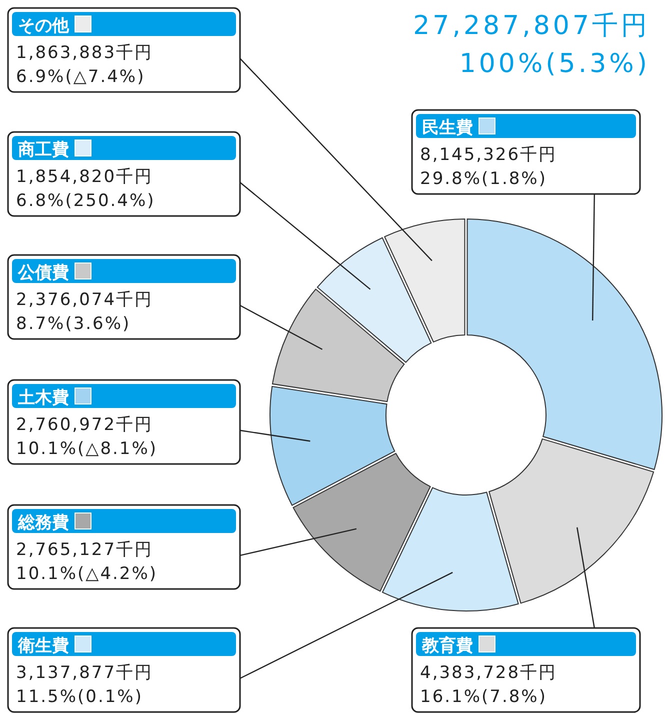 The width and height of the screenshot is (665, 713). What do you see at coordinates (87, 562) in the screenshot?
I see `data-label: 2,765,127千円 10.1%(△4.2%)` at bounding box center [87, 562].